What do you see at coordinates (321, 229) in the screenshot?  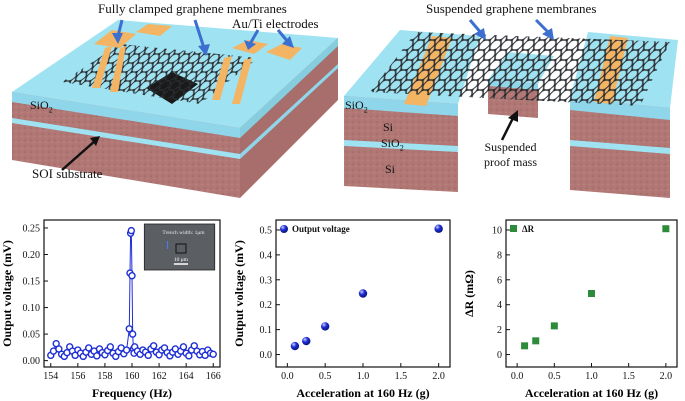 I see `legend-label: Output voltage` at bounding box center [321, 229].